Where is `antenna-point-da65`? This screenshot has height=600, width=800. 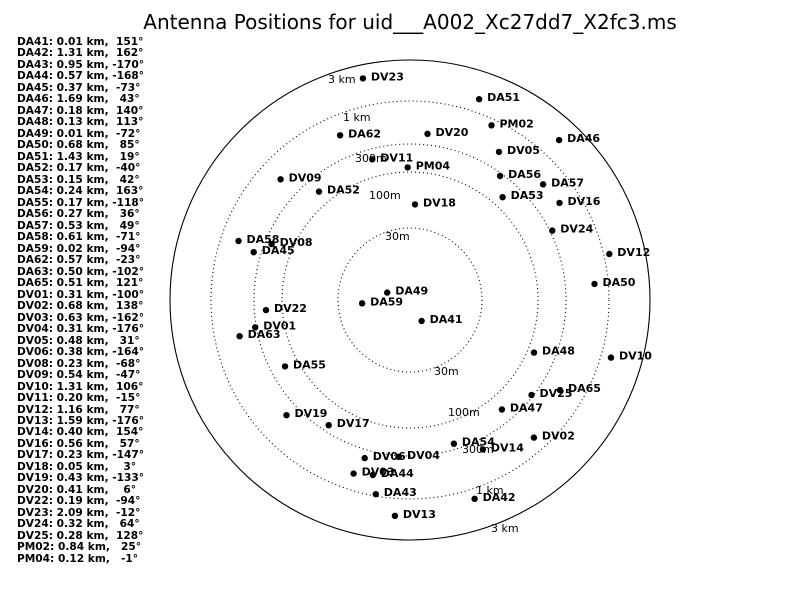 antenna-point-da65 is located at coordinates (560, 390).